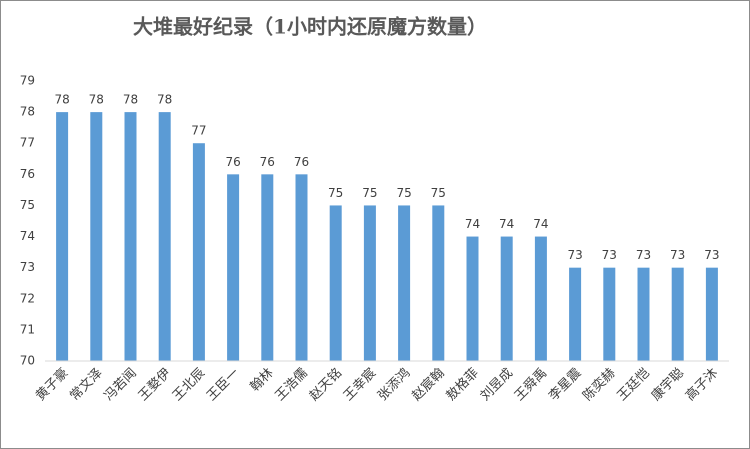 The height and width of the screenshot is (449, 750). I want to click on y-tick-label: 76, so click(27, 174).